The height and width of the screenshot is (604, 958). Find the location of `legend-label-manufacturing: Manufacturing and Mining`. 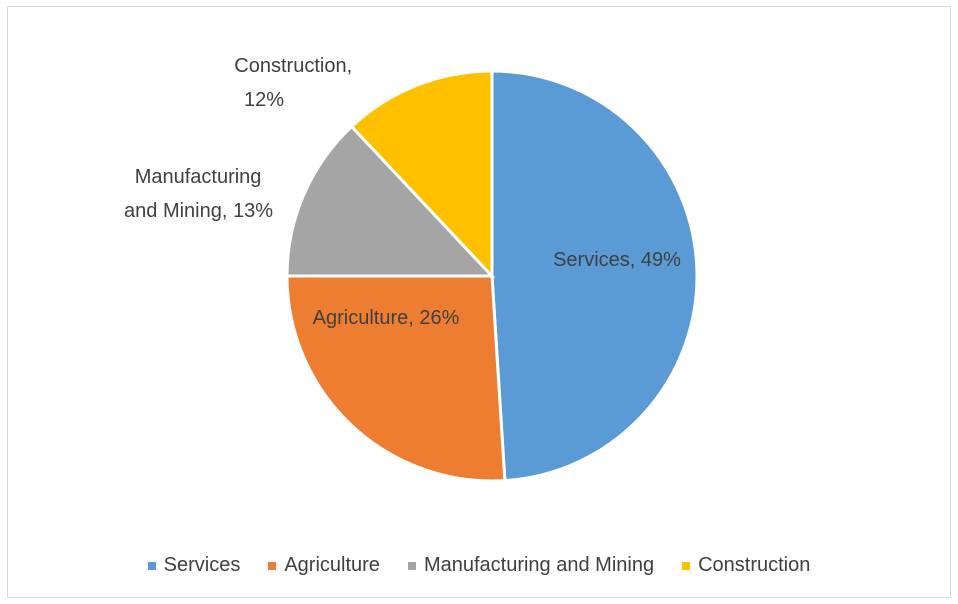

legend-label-manufacturing: Manufacturing and Mining is located at coordinates (539, 565).